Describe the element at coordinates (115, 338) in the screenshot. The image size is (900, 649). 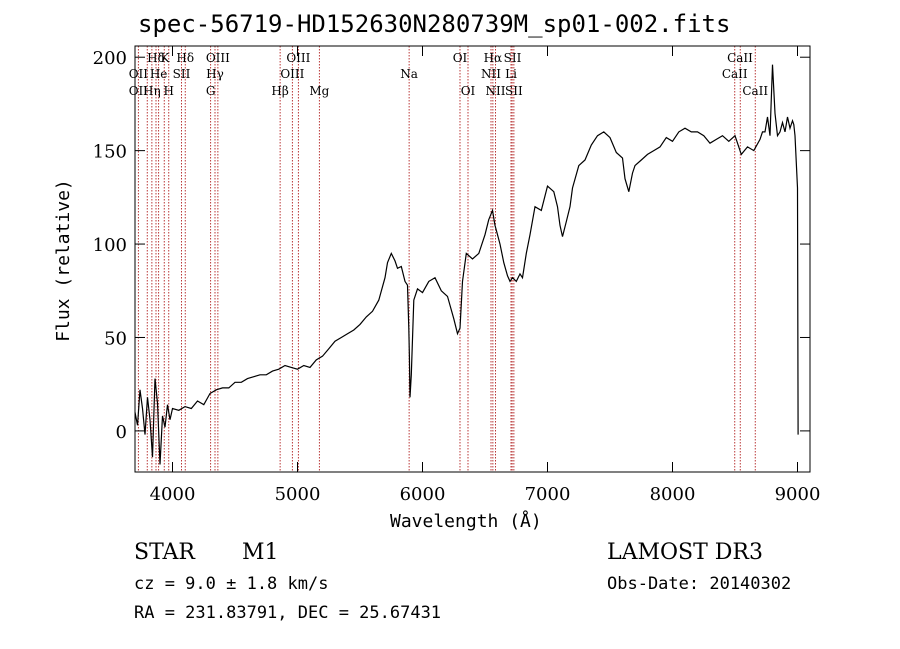
I see `y-tick-label: 50` at that location.